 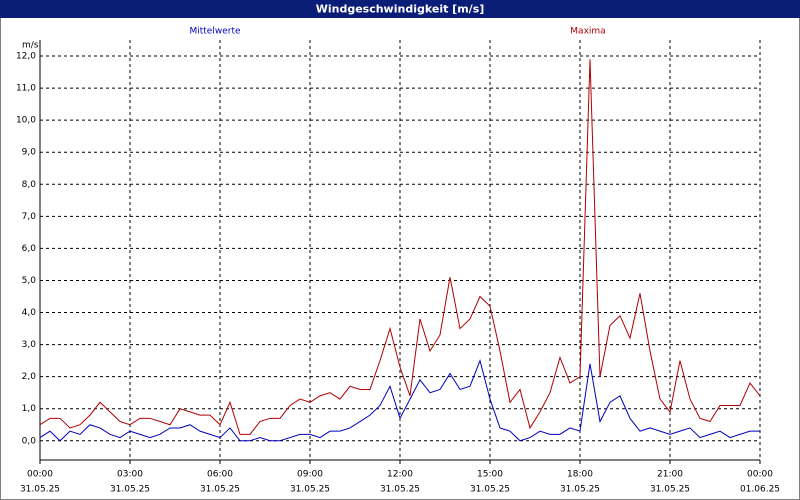 What do you see at coordinates (214, 32) in the screenshot?
I see `legend-label: Mittelwerte` at bounding box center [214, 32].